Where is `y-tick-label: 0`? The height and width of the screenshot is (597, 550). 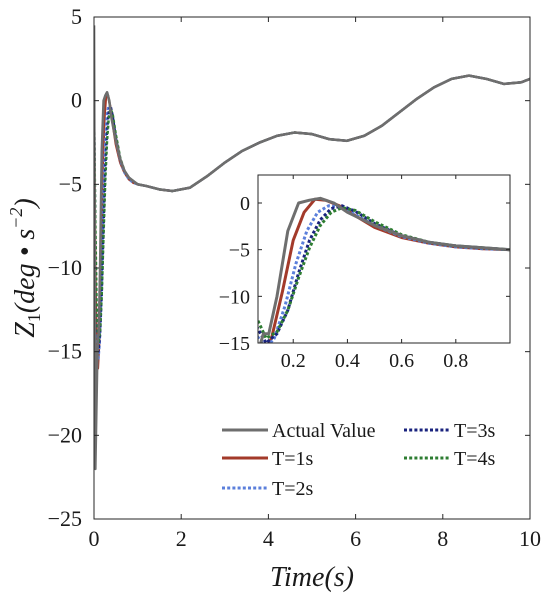 y-tick-label: 0 is located at coordinates (76, 100).